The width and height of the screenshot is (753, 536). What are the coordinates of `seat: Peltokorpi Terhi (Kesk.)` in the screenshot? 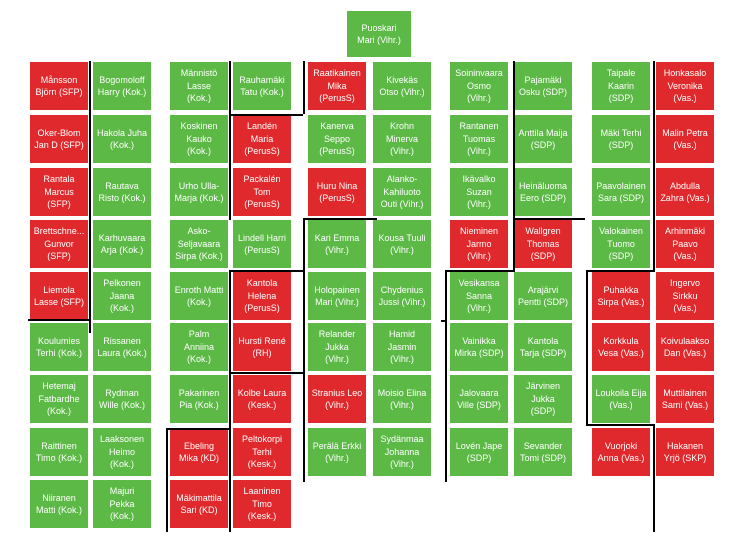 It's located at (262, 452).